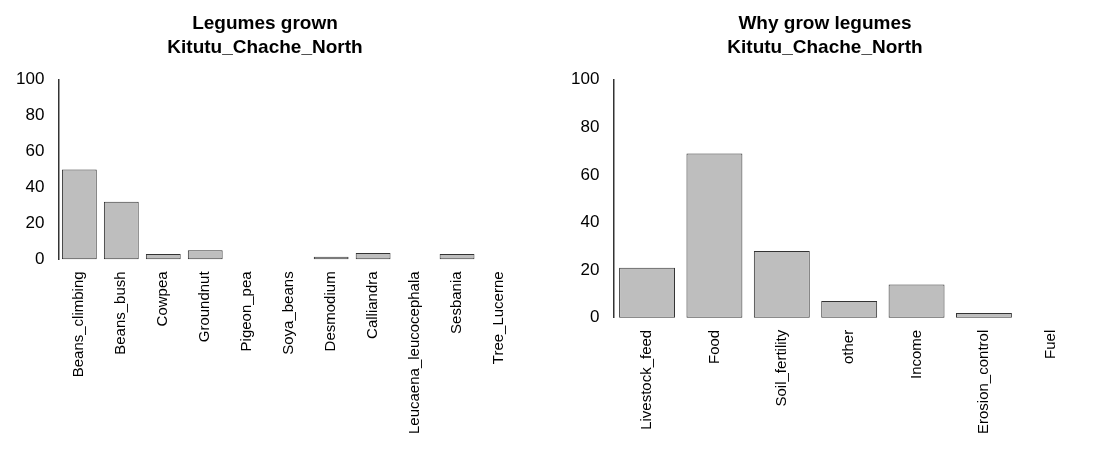 This screenshot has width=1095, height=450. Describe the element at coordinates (330, 311) in the screenshot. I see `x-tick-label: Desmodium` at that location.